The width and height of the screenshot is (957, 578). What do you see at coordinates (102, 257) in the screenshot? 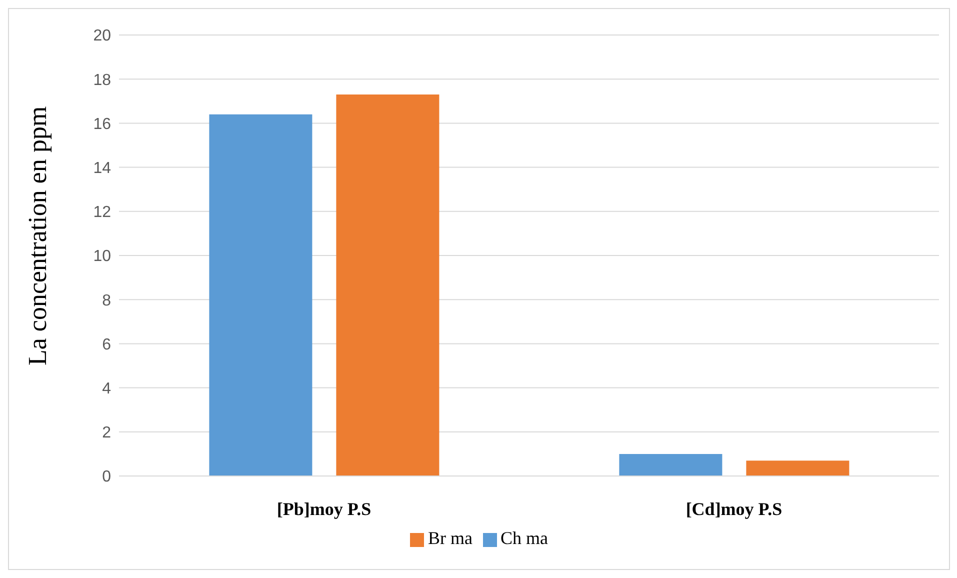
I see `y-tick-label: 10` at bounding box center [102, 257].